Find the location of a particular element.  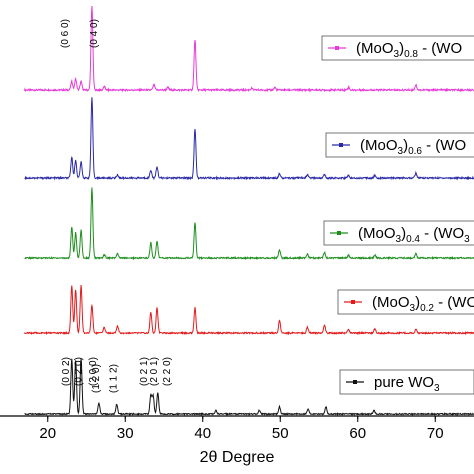

x-tick-label-1: 30 is located at coordinates (125, 433).